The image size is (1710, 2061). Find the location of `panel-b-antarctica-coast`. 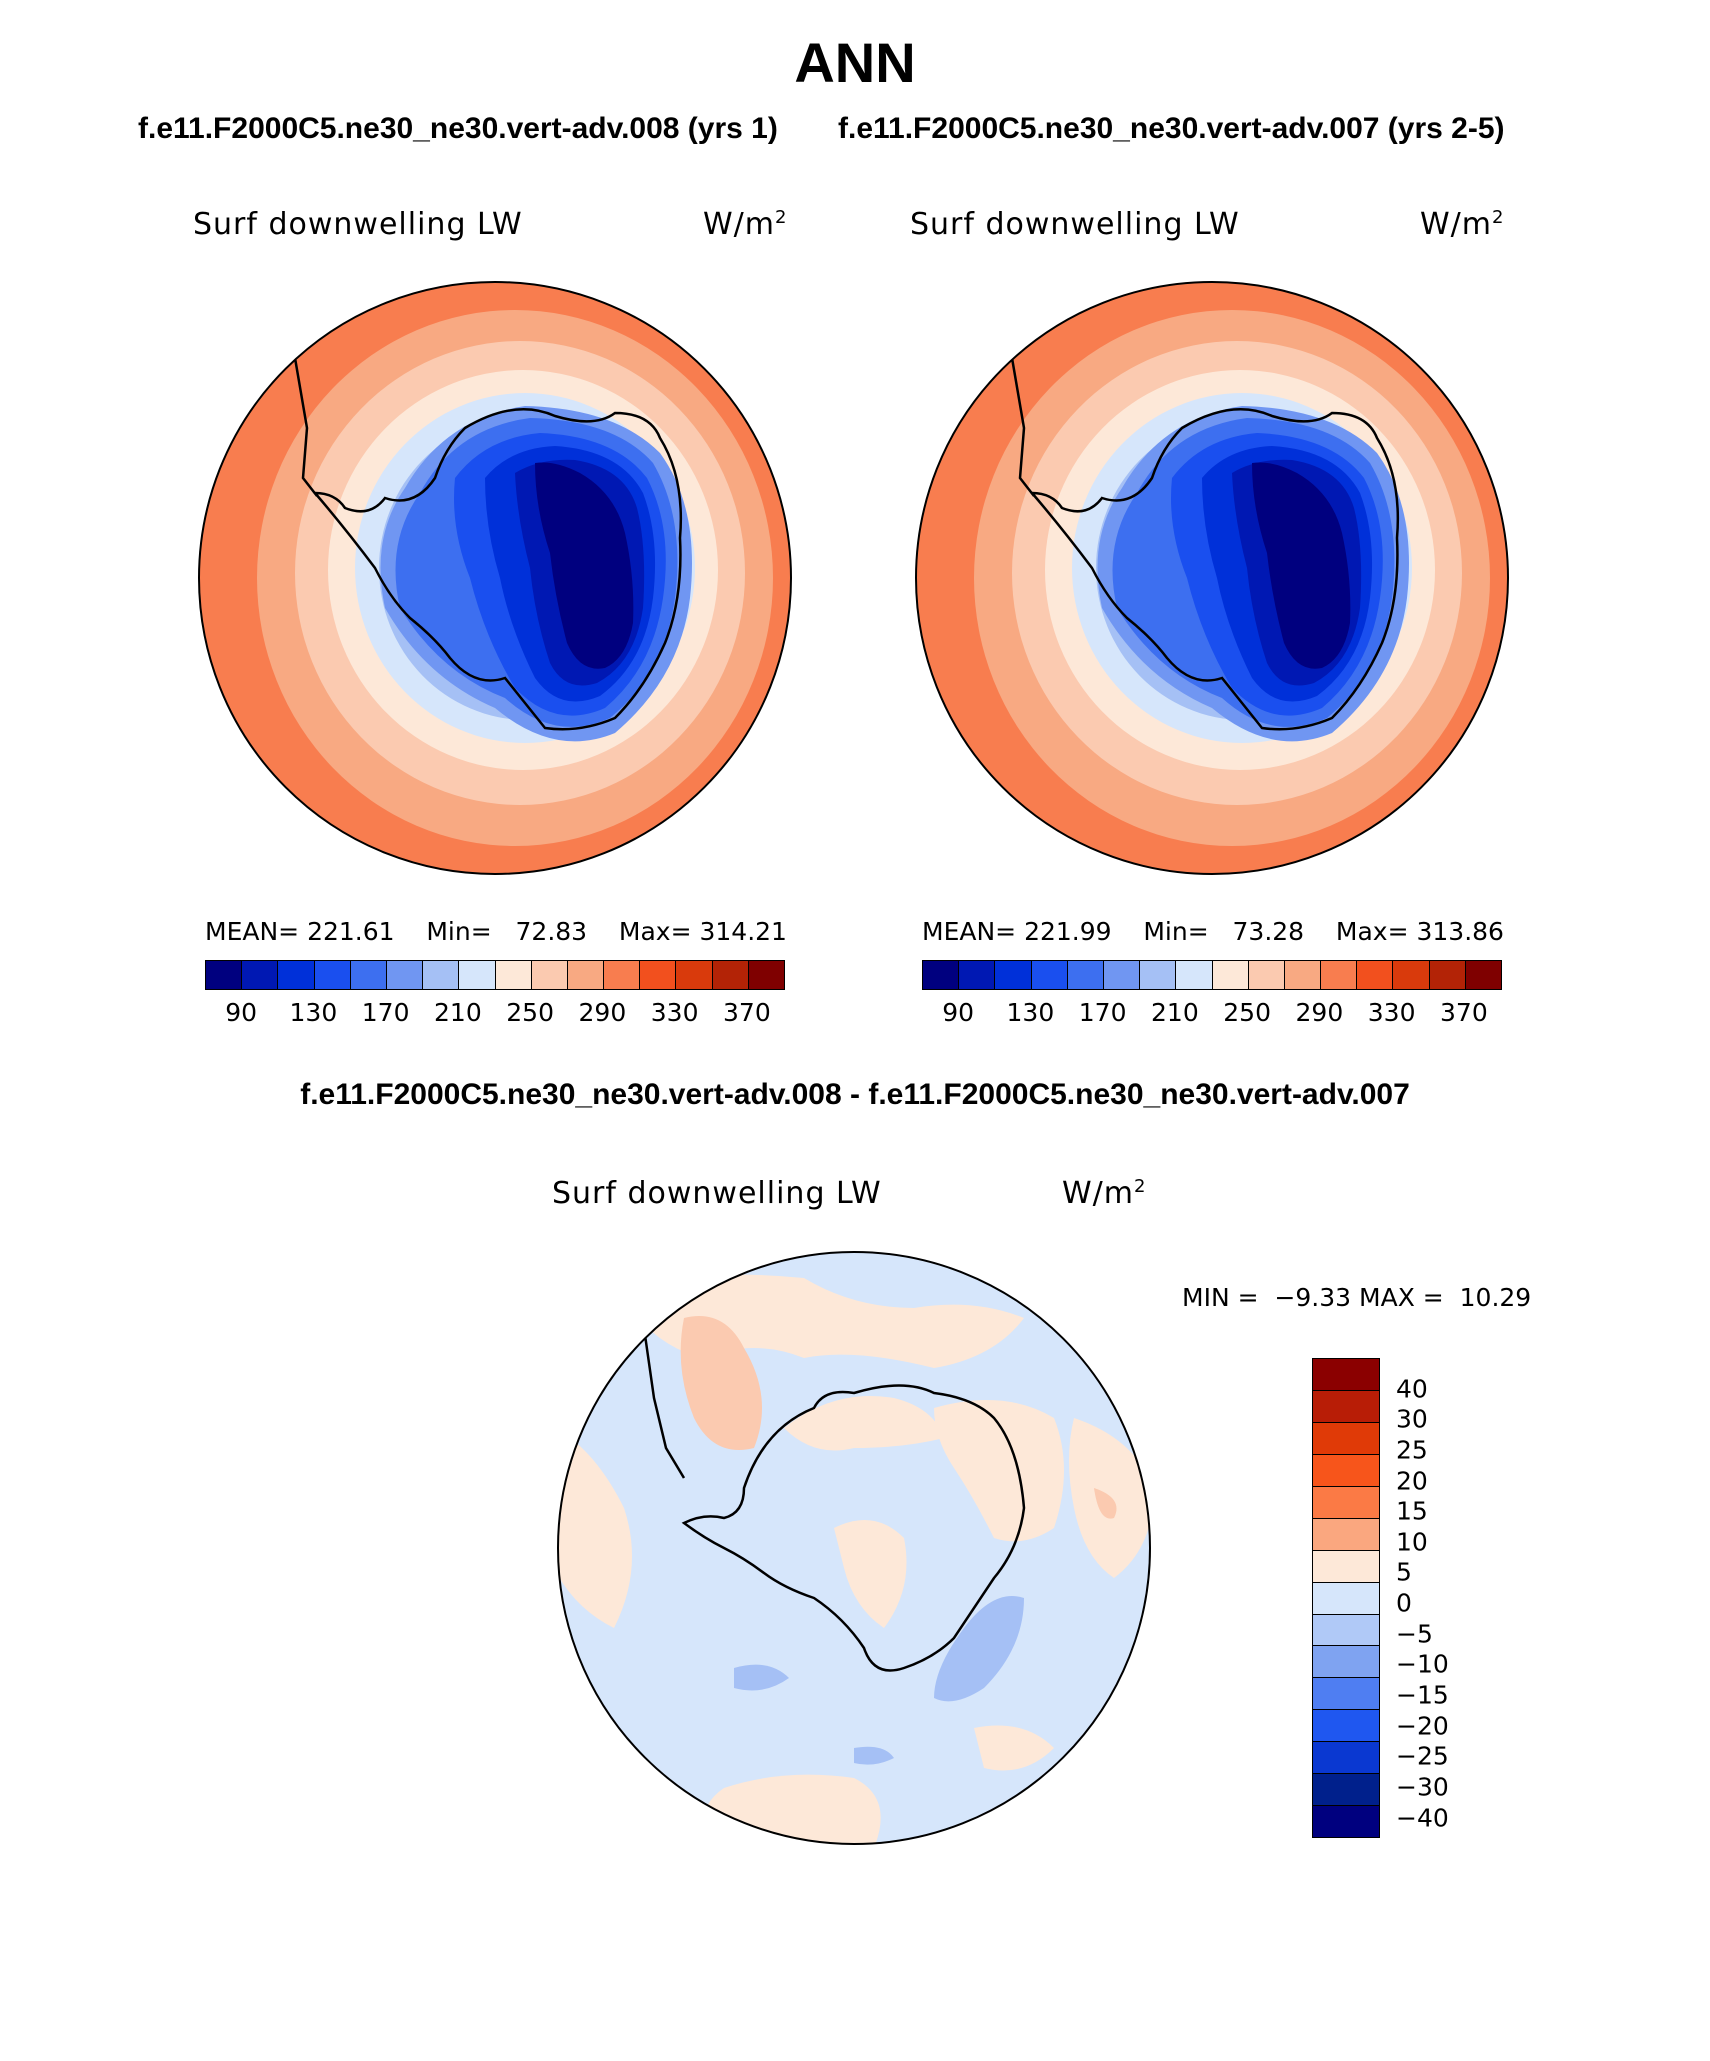

panel-b-antarctica-coast is located at coordinates (1214, 569).